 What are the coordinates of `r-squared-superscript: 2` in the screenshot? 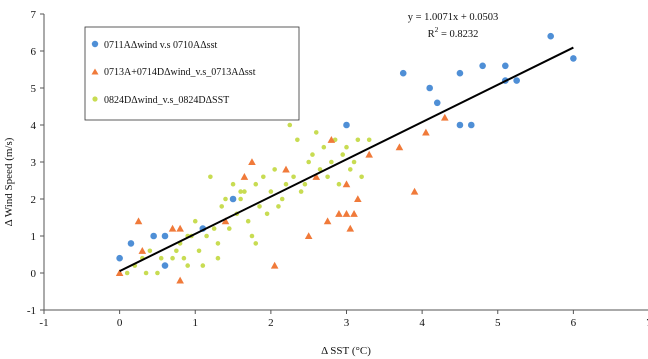 It's located at (437, 29).